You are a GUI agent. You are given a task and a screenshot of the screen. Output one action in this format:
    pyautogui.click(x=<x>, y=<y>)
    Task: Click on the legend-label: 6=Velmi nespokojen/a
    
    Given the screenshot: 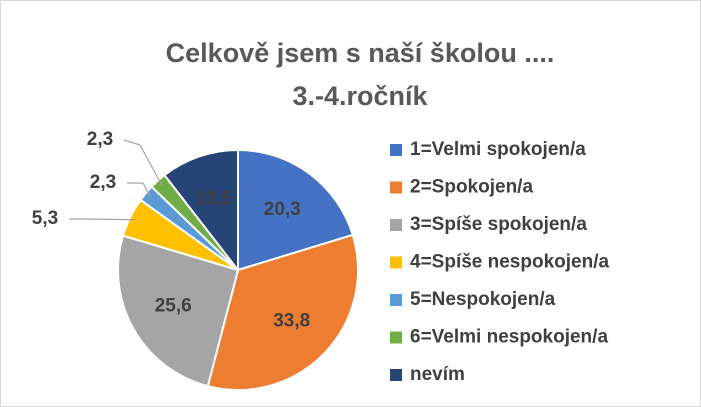 What is the action you would take?
    pyautogui.click(x=509, y=337)
    